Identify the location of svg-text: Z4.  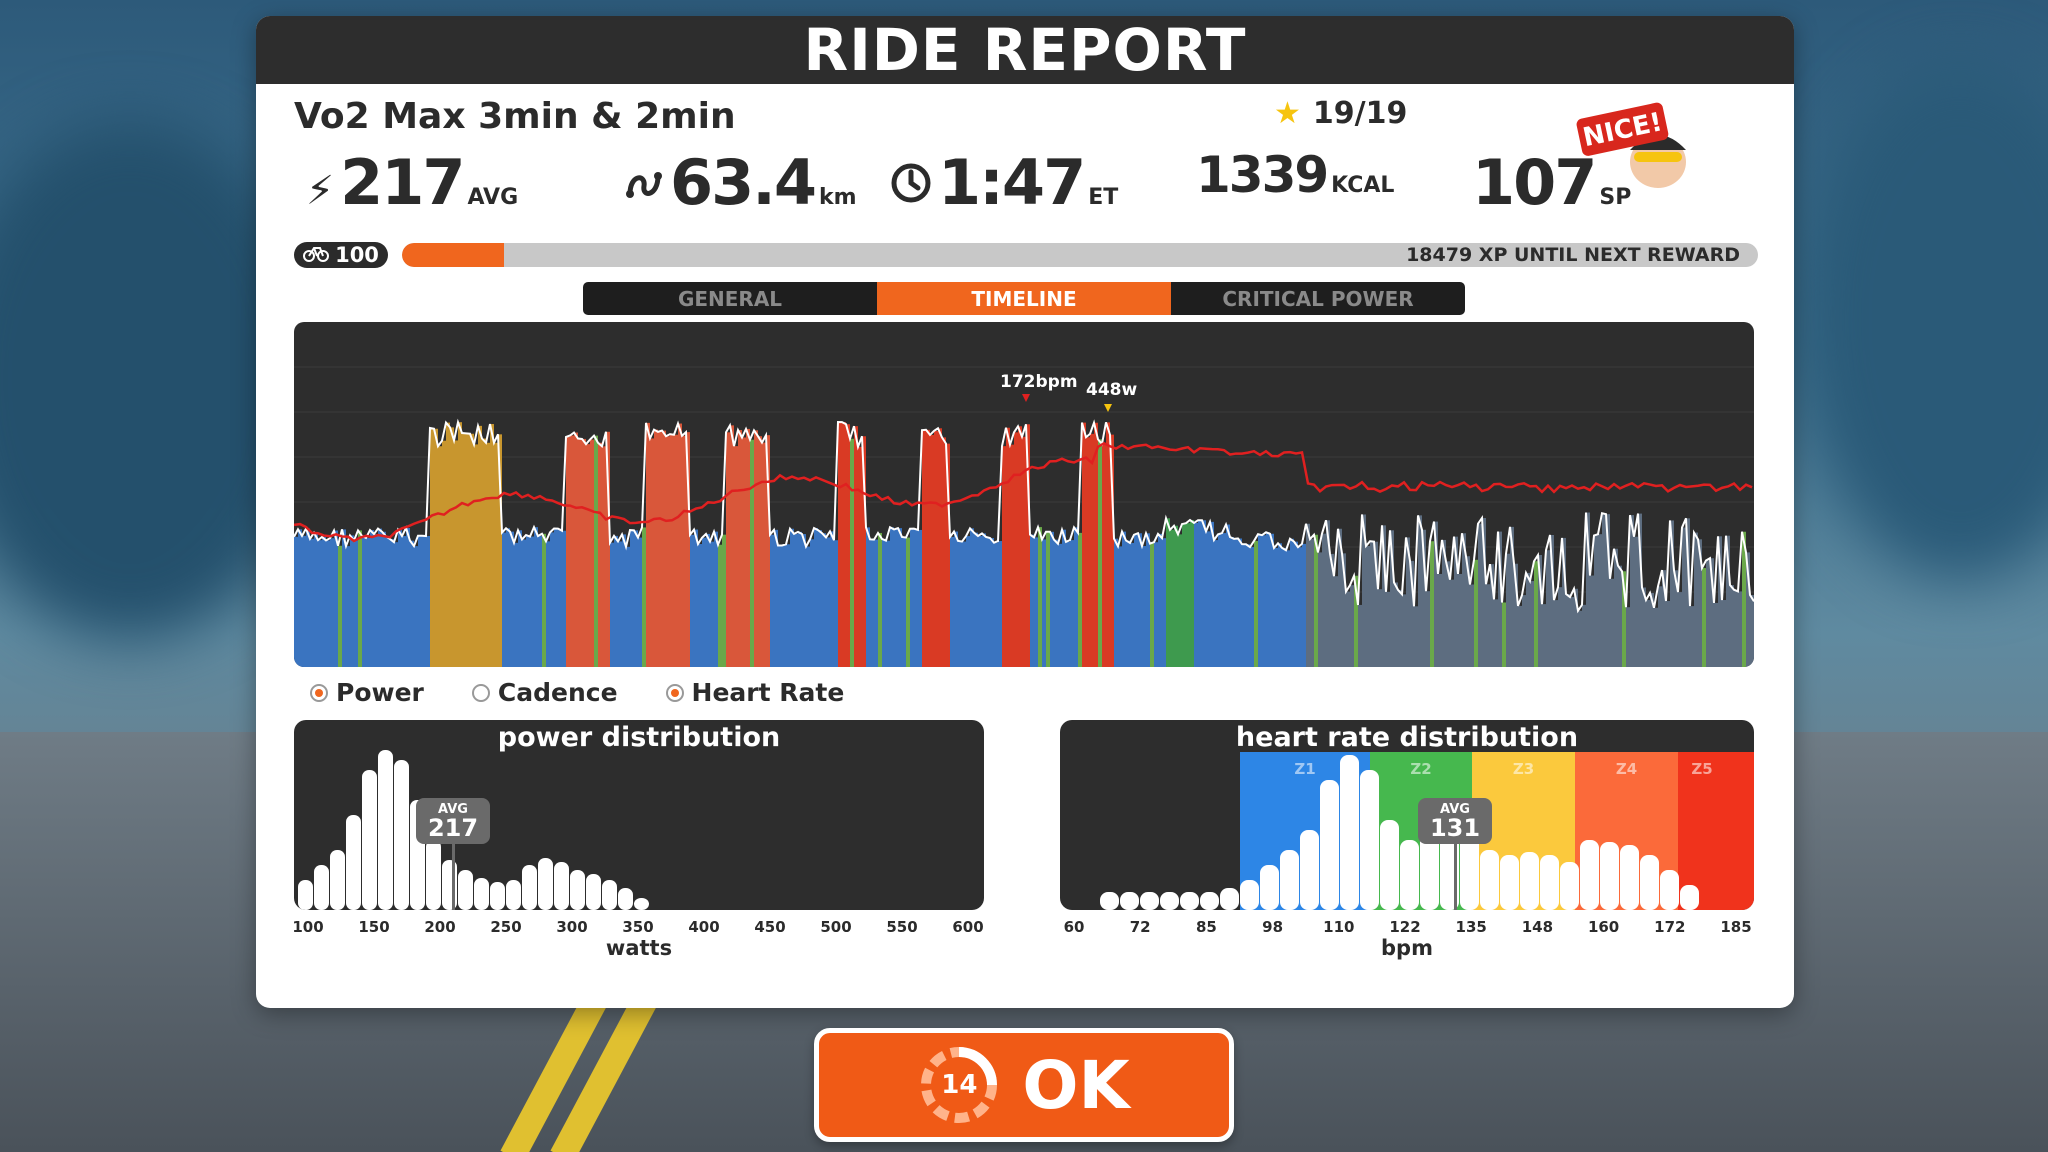
(1626, 769).